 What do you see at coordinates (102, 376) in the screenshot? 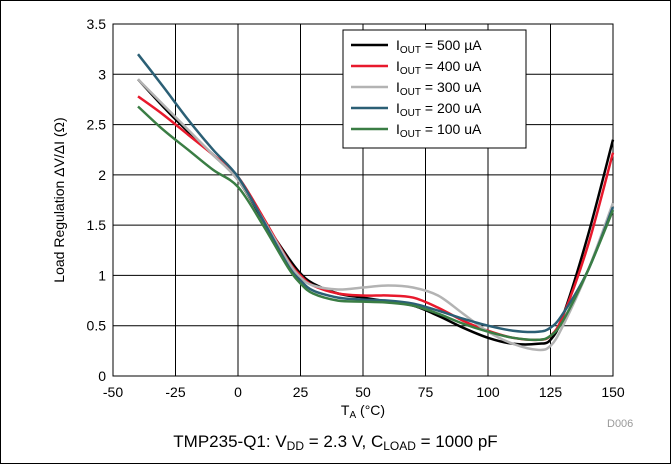
I see `y-tick-label: 0` at bounding box center [102, 376].